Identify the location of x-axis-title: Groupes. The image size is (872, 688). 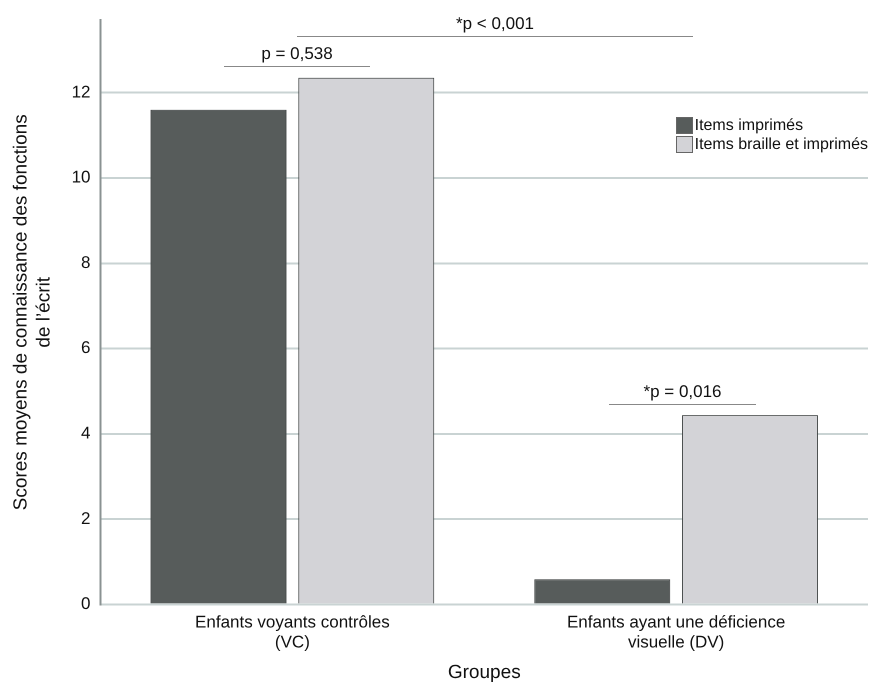
(484, 672).